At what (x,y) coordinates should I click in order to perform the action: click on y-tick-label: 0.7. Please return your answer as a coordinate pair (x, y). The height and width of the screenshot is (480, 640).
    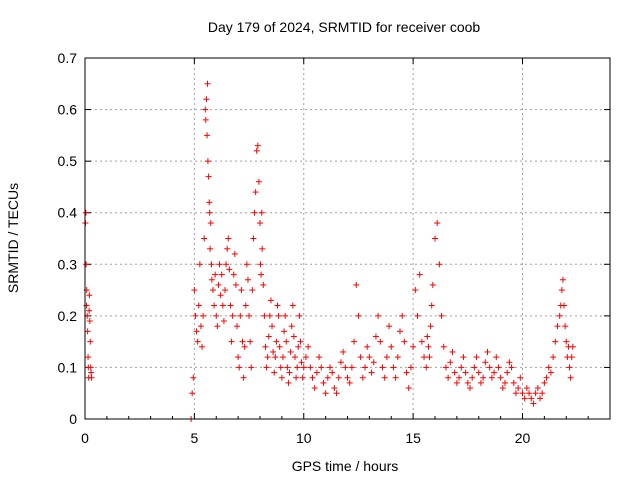
    Looking at the image, I should click on (68, 58).